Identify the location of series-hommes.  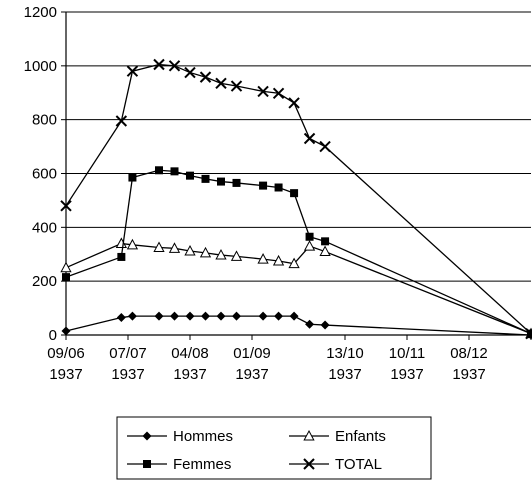
(296, 325).